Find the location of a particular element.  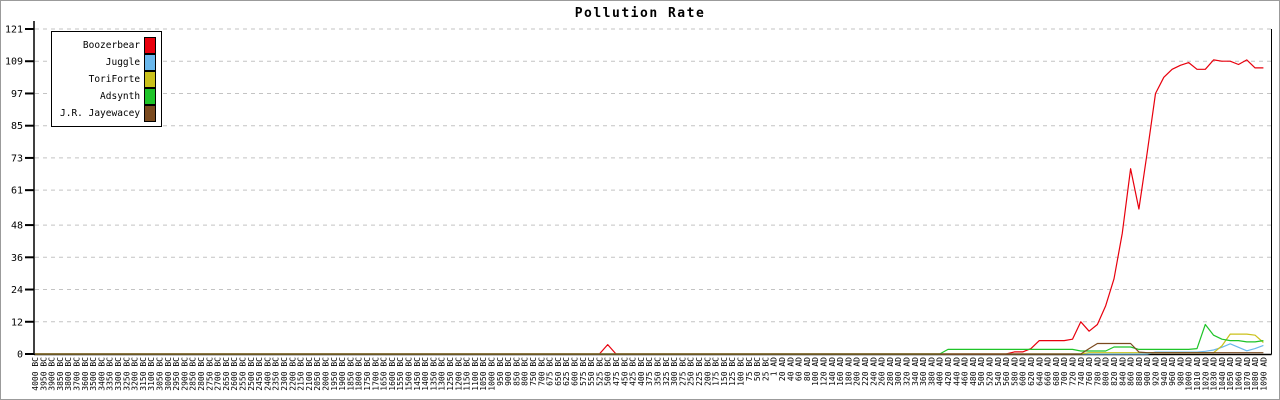

svg-text: 450 BC is located at coordinates (624, 371).